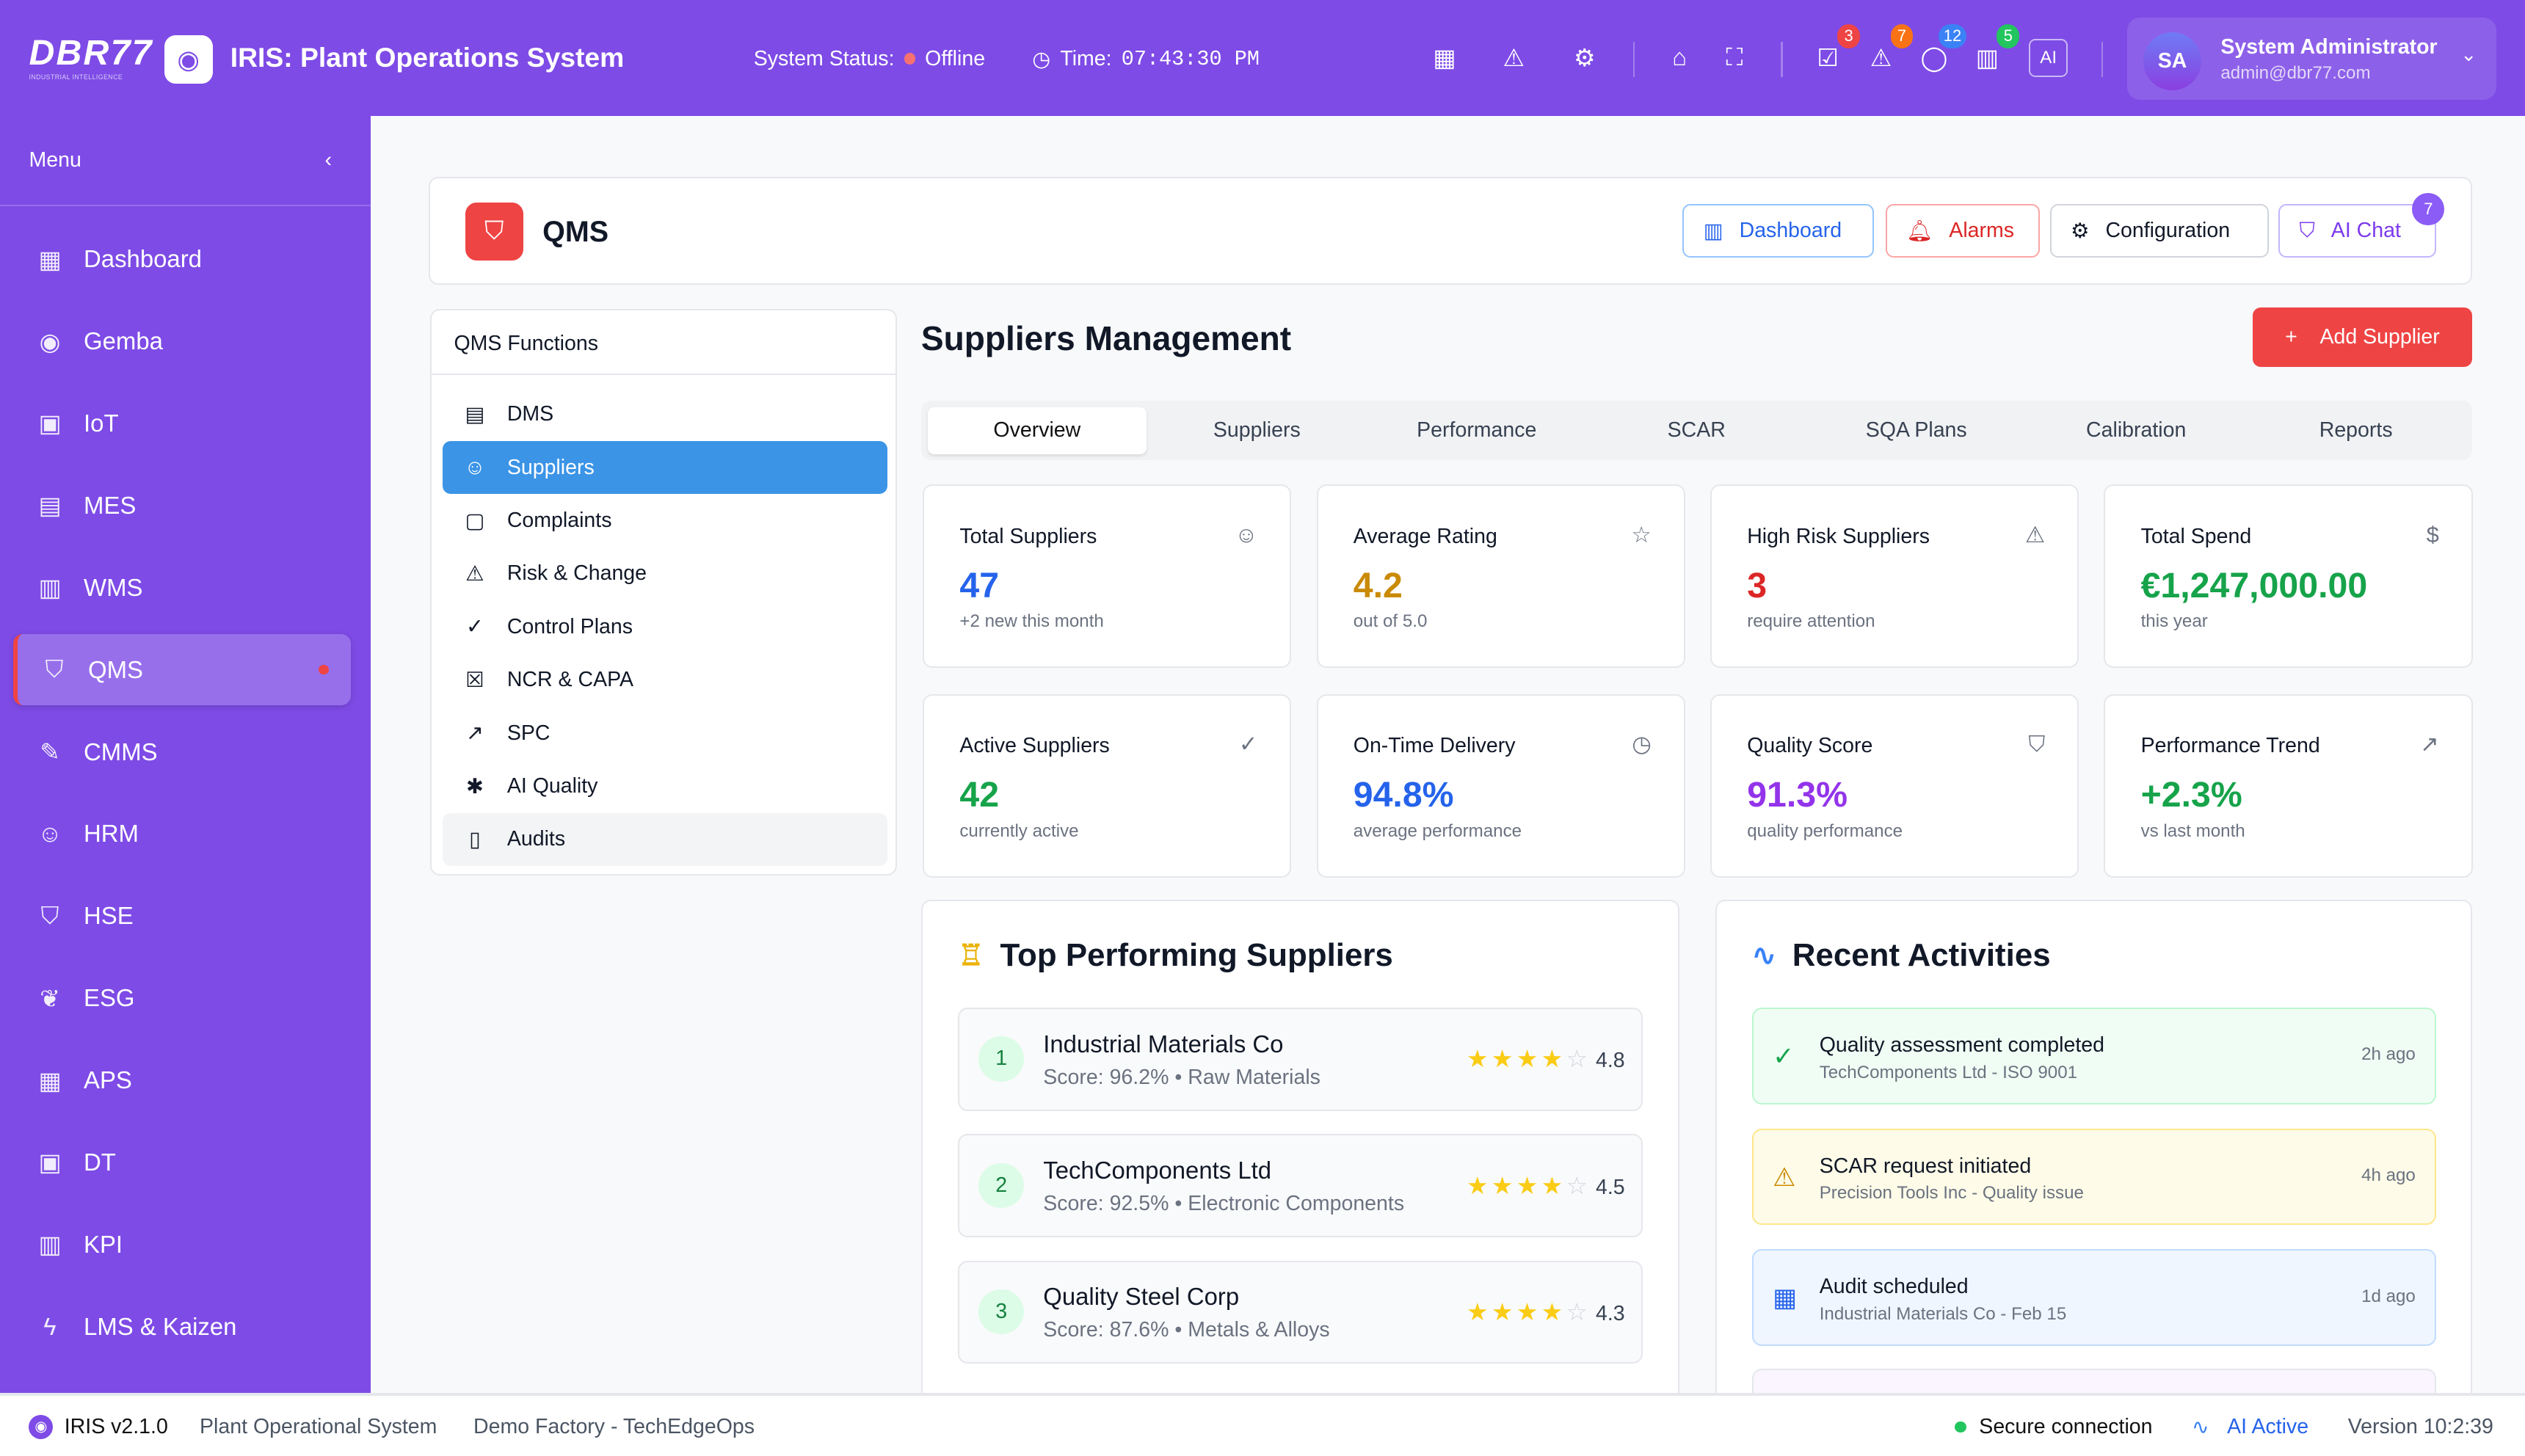 This screenshot has height=1456, width=2525. What do you see at coordinates (183, 341) in the screenshot?
I see `sidebar-item-gemba: ◉ Gemba` at bounding box center [183, 341].